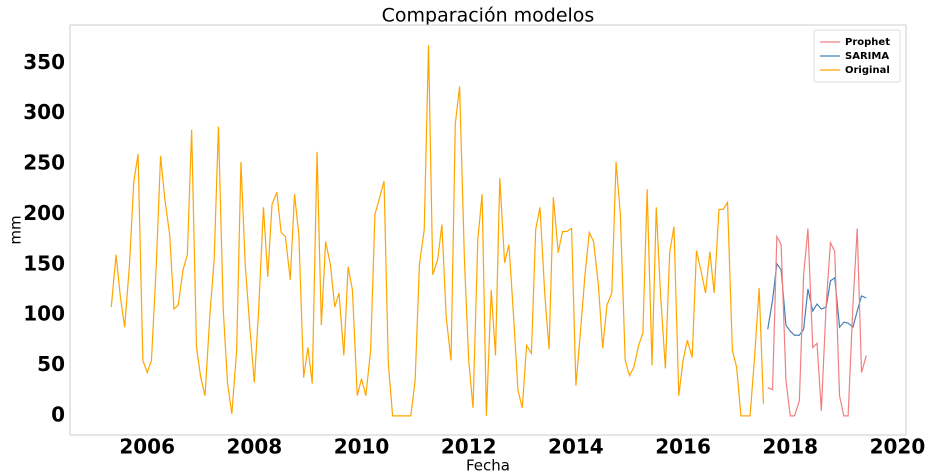 The height and width of the screenshot is (474, 925). Describe the element at coordinates (576, 447) in the screenshot. I see `x-tick-label: 2014` at that location.